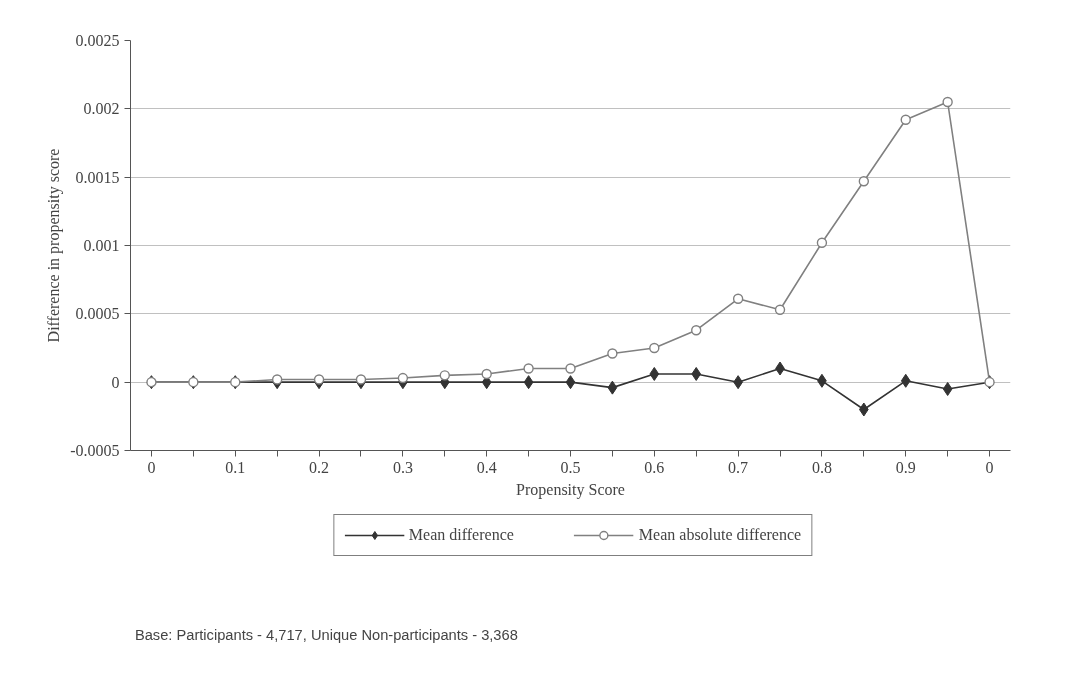 This screenshot has width=1089, height=677. What do you see at coordinates (101, 245) in the screenshot?
I see `y-tick-label: 0.001` at bounding box center [101, 245].